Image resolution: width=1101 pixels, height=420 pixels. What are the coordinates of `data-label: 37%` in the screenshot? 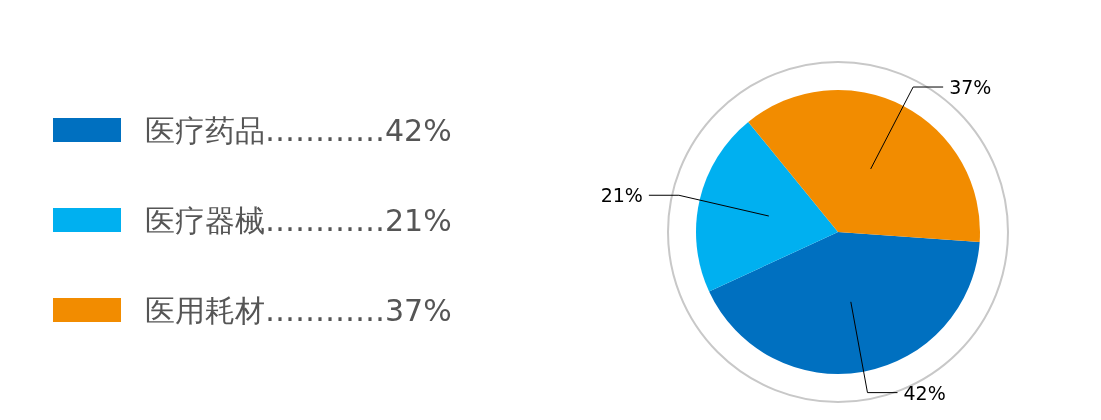 It's located at (970, 87).